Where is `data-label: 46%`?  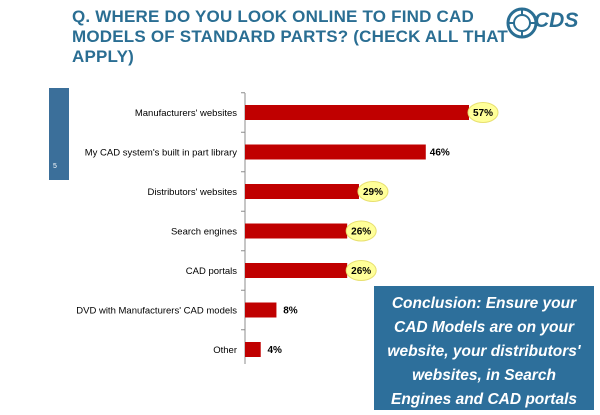
data-label: 46% is located at coordinates (440, 153).